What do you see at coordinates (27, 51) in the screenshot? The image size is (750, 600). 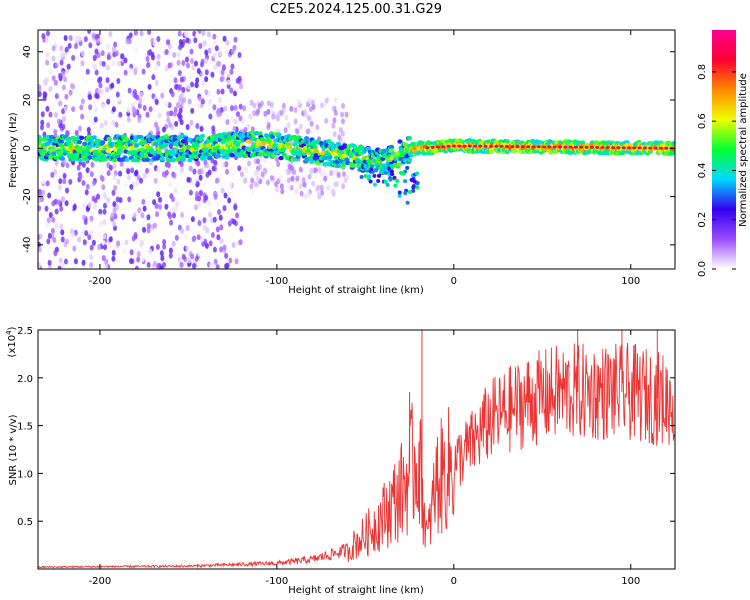 I see `y-tick-label: 40` at bounding box center [27, 51].